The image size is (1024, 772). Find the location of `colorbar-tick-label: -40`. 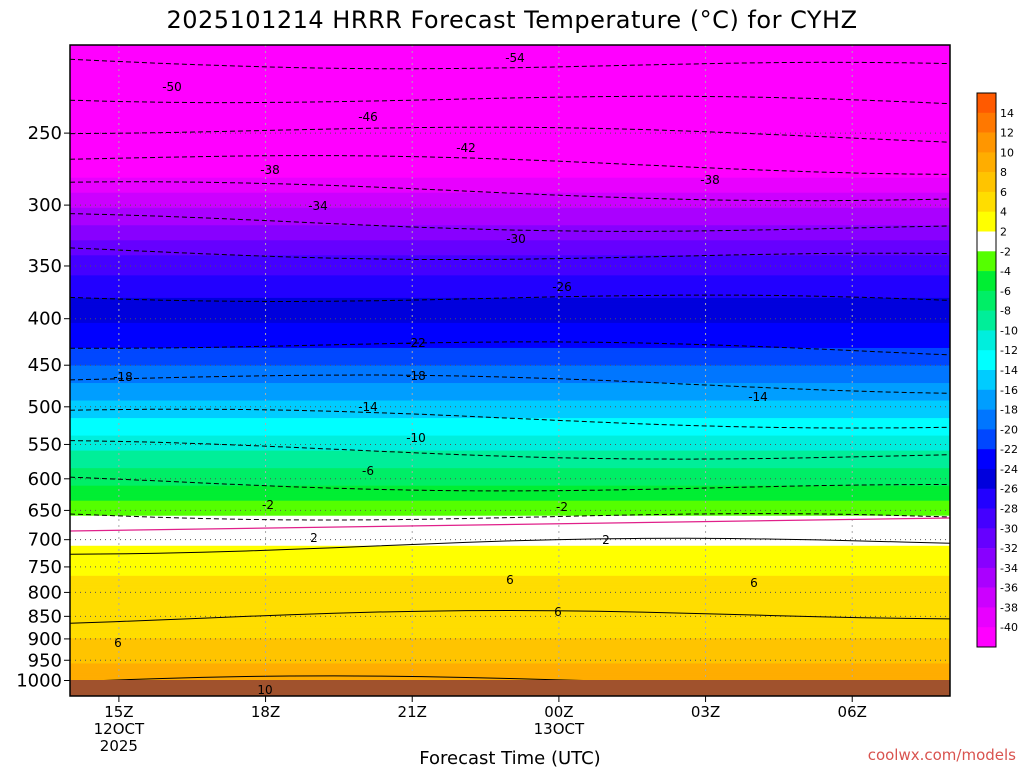

colorbar-tick-label: -40 is located at coordinates (1009, 627).